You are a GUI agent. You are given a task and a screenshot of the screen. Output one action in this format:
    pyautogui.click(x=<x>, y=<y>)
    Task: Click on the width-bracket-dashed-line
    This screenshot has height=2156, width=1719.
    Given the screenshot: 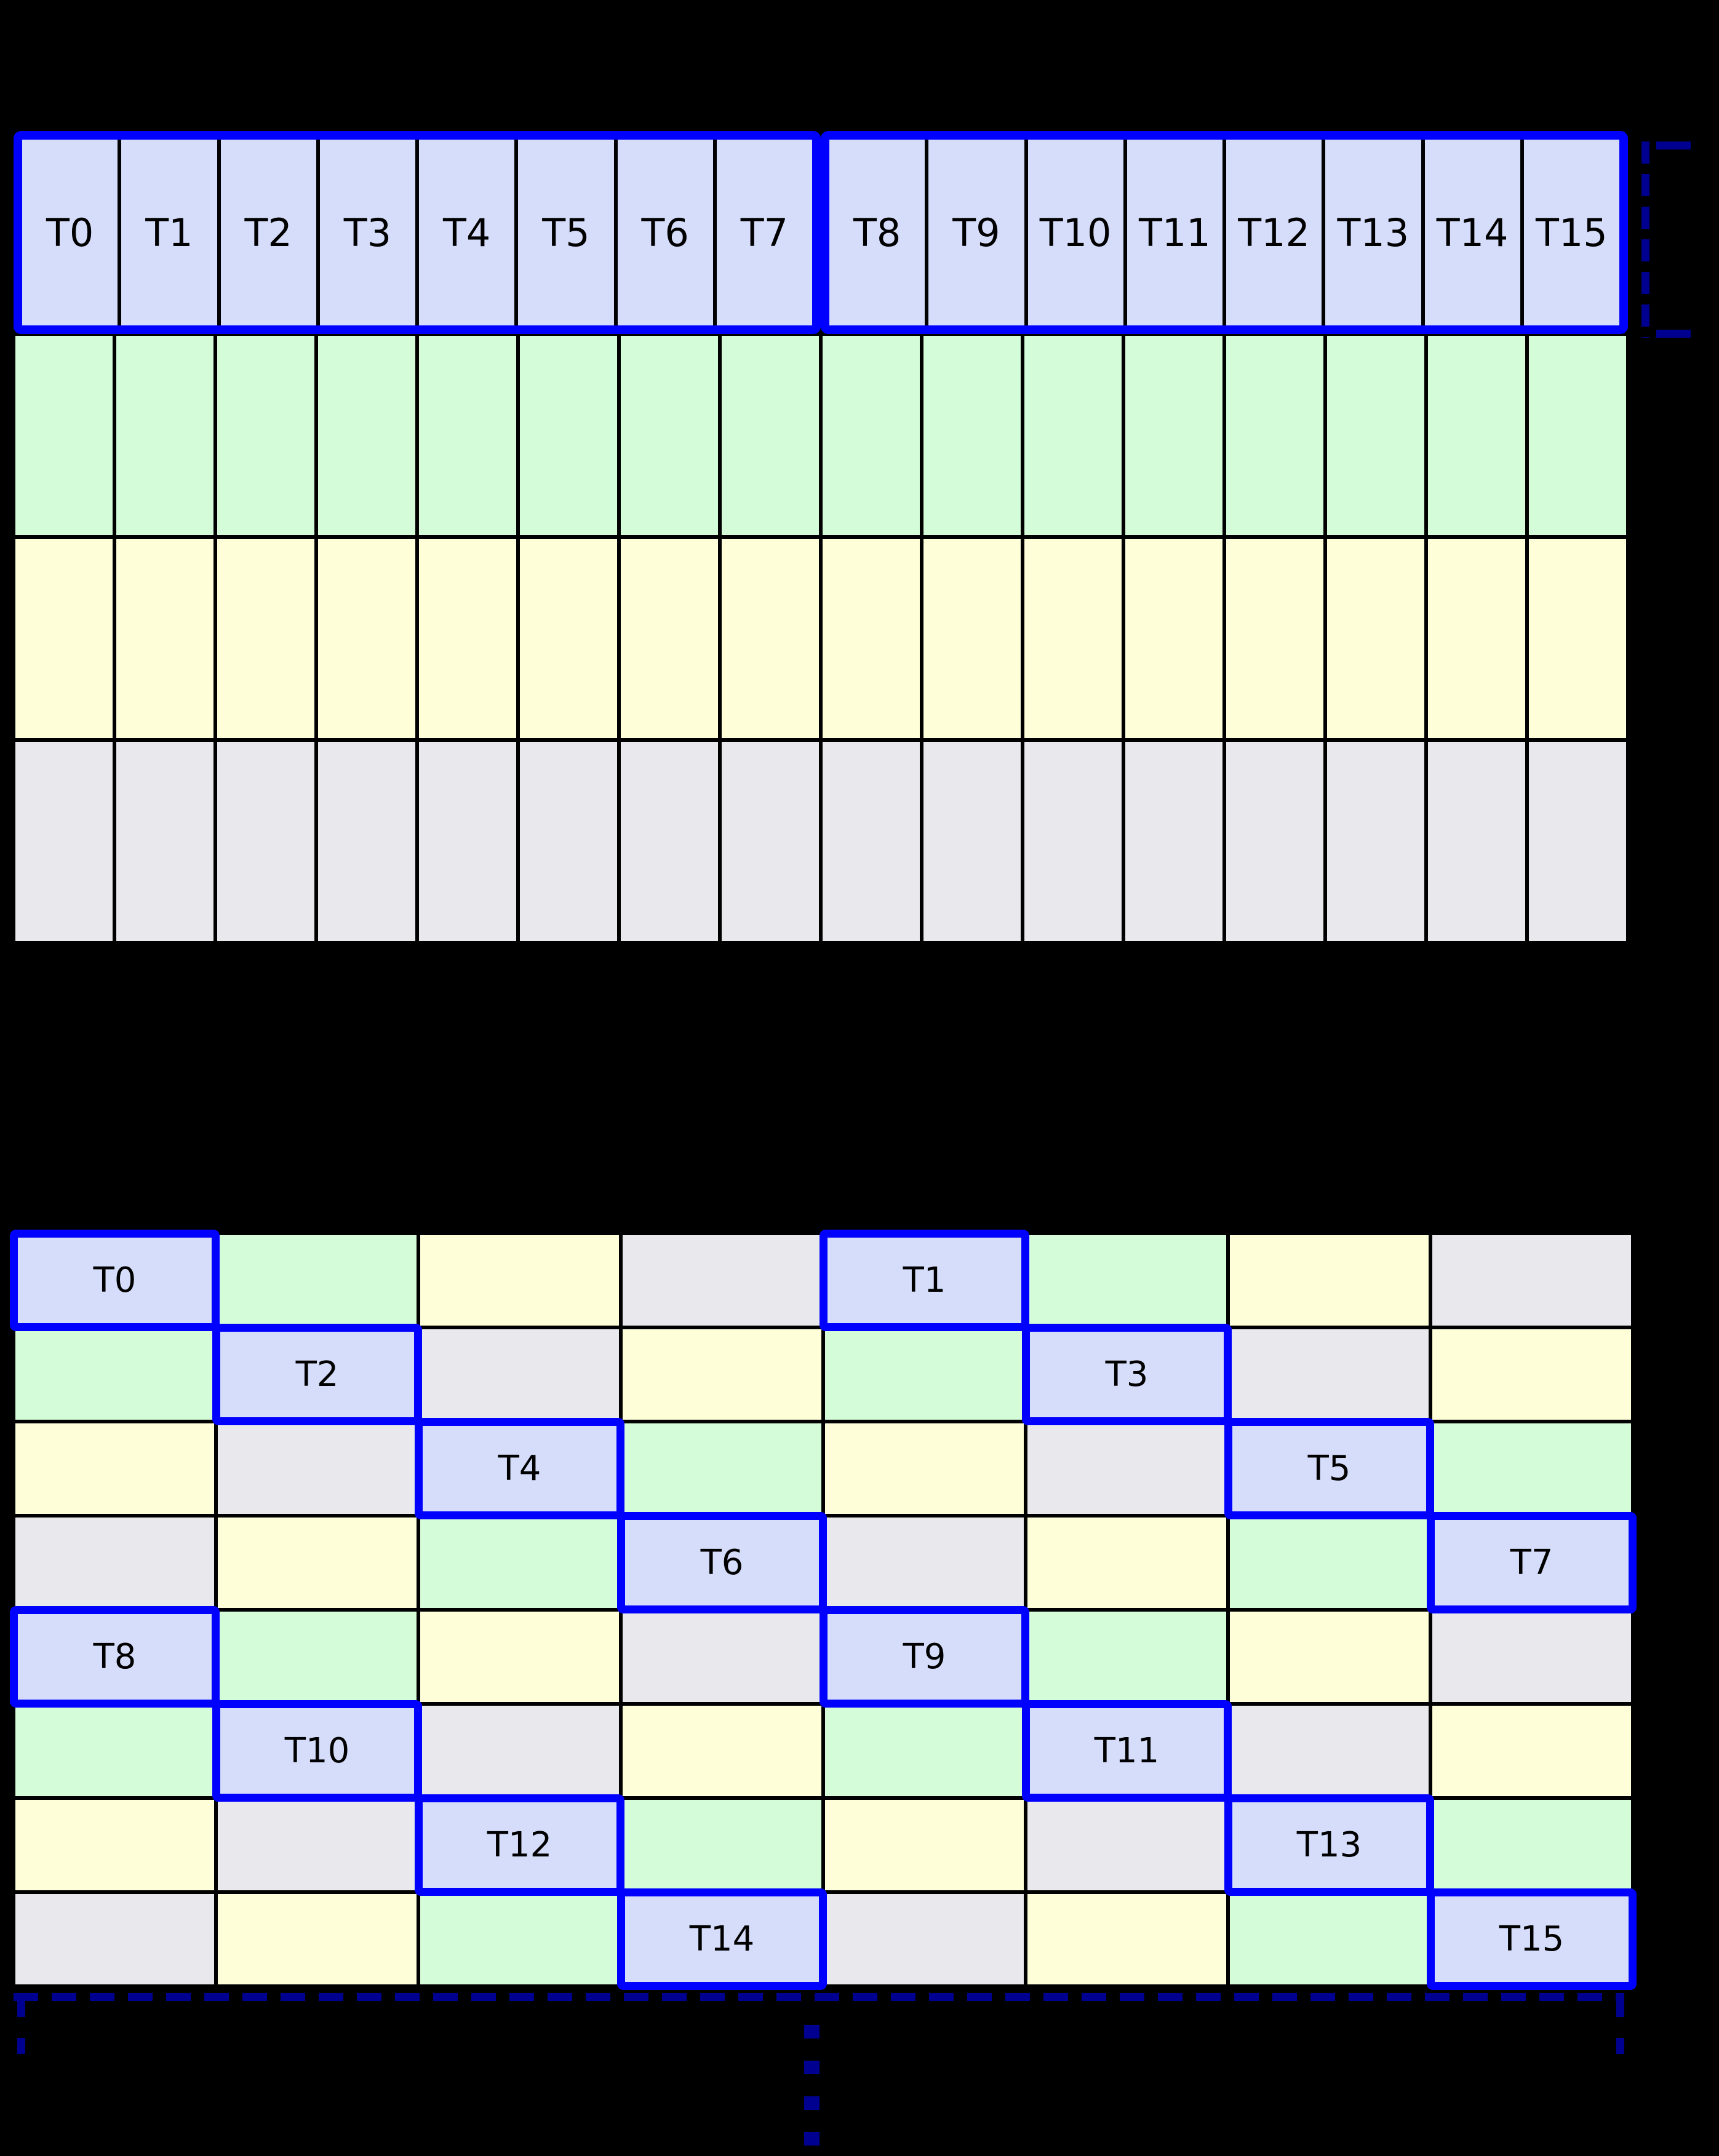 What is the action you would take?
    pyautogui.click(x=819, y=1997)
    